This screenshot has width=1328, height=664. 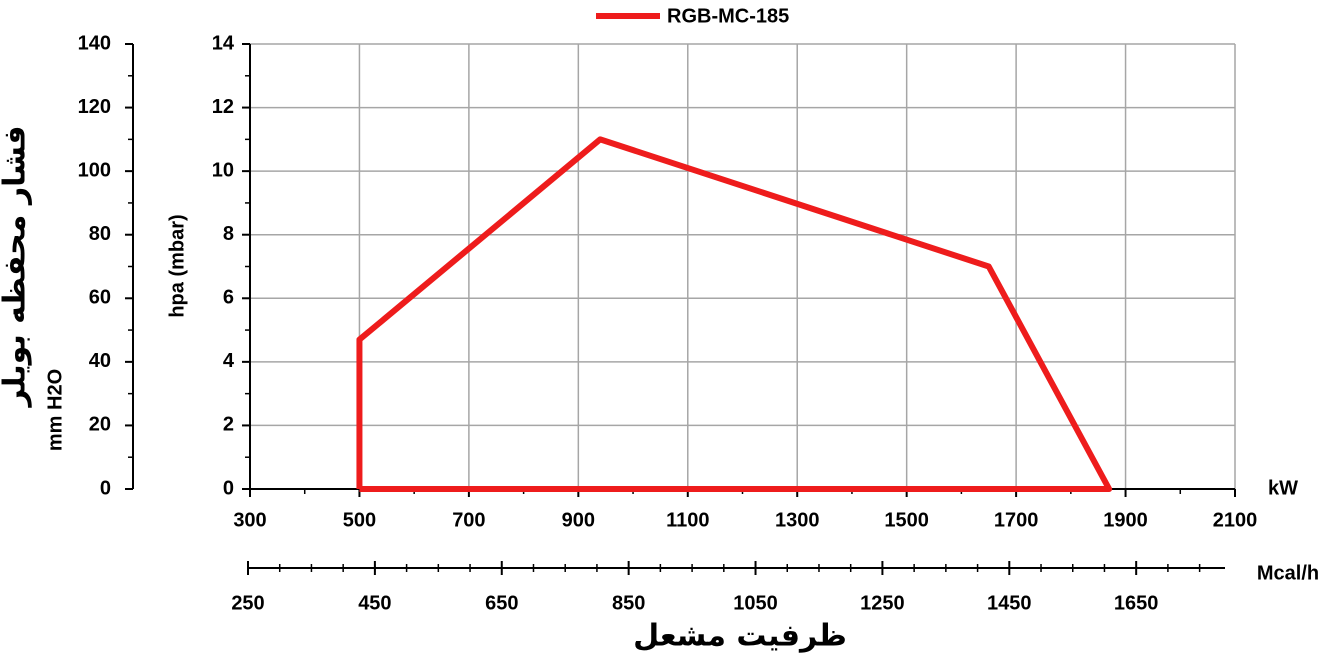 What do you see at coordinates (501, 603) in the screenshot?
I see `x2-tick-label: 650` at bounding box center [501, 603].